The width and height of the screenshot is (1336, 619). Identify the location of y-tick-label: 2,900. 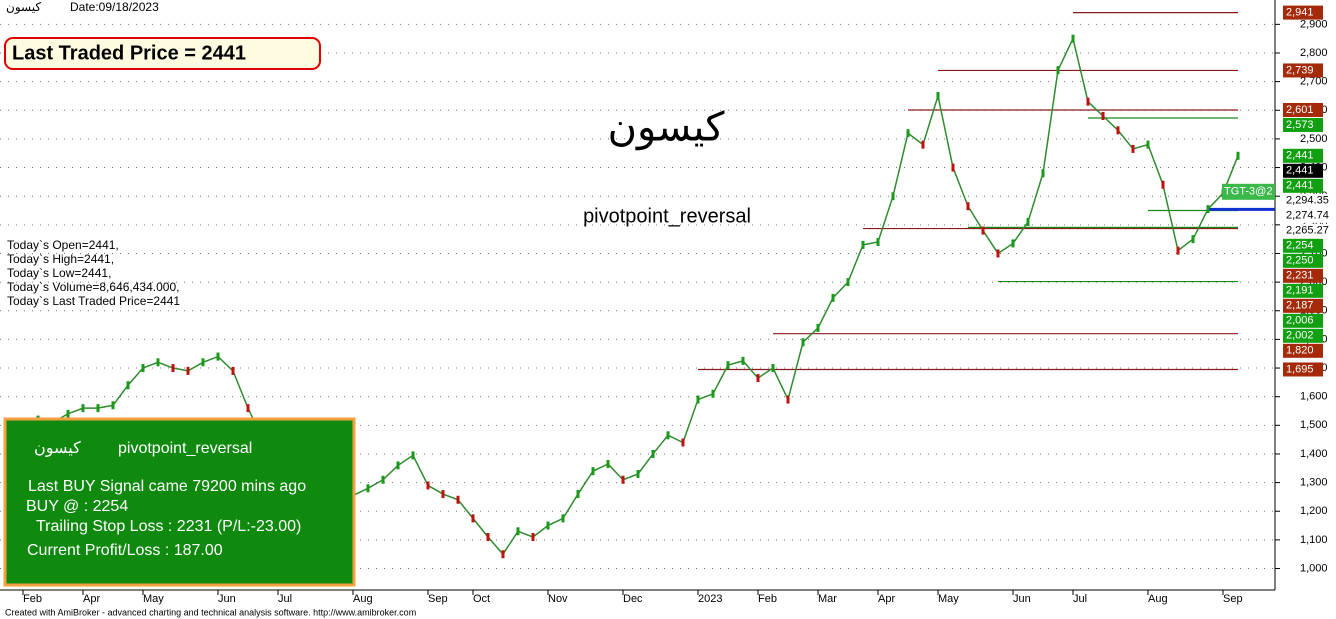
(1314, 24).